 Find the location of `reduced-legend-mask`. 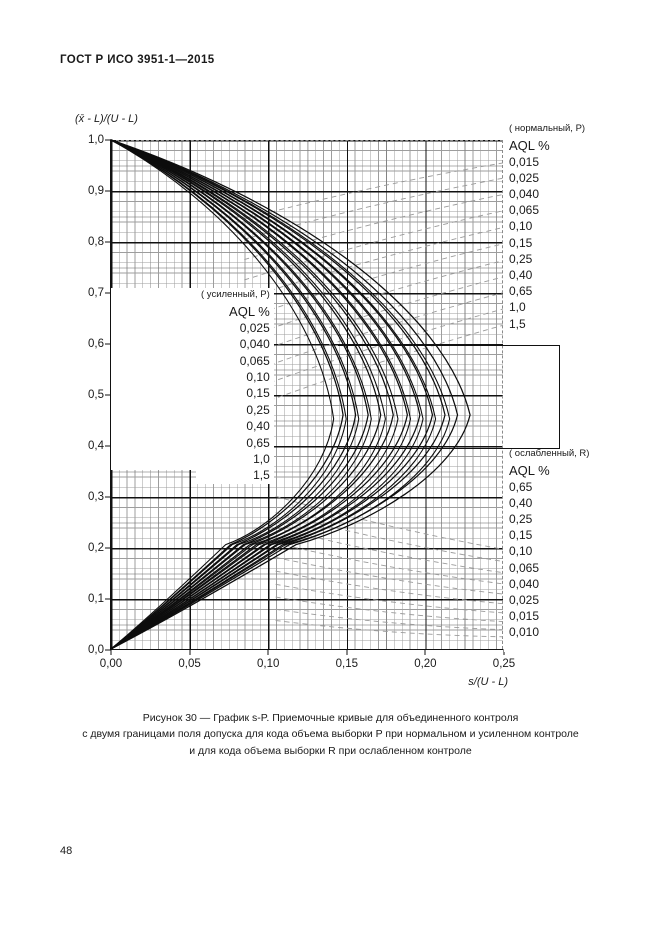

reduced-legend-mask is located at coordinates (582, 549).